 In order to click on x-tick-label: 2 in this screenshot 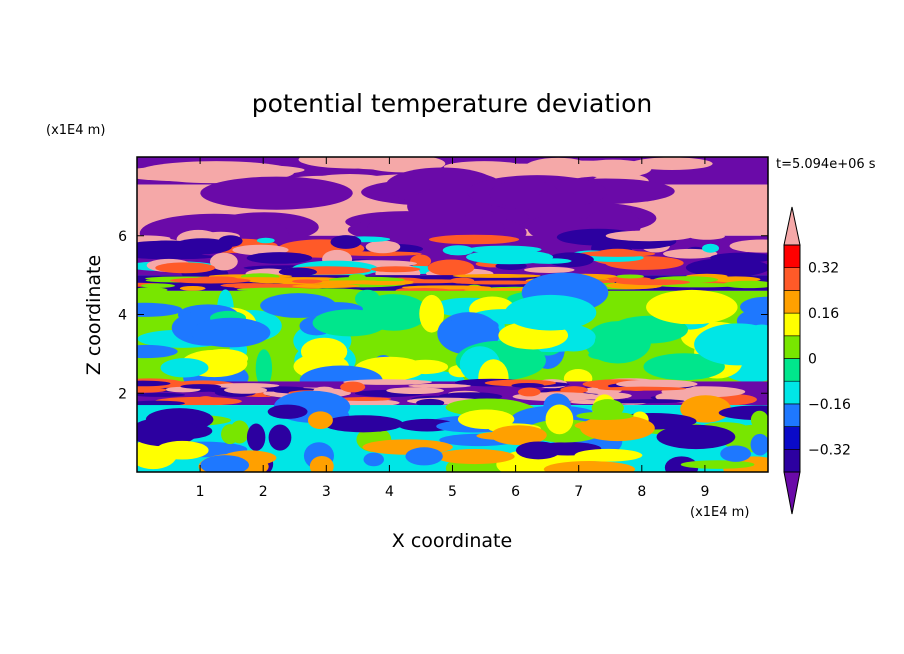, I will do `click(263, 492)`.